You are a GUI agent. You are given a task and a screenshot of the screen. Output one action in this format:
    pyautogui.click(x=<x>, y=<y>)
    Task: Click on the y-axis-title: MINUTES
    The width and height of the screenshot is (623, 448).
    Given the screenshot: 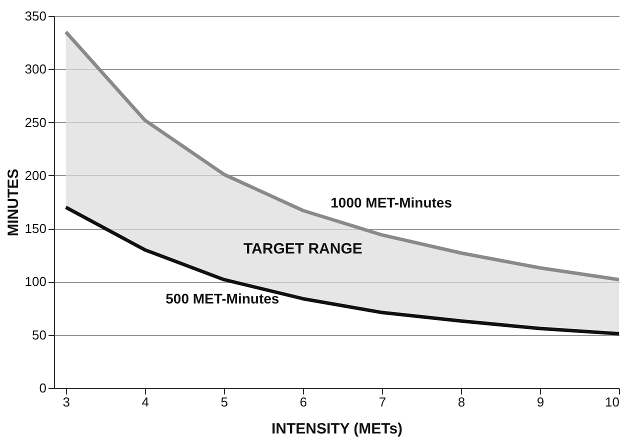 What is the action you would take?
    pyautogui.click(x=13, y=202)
    